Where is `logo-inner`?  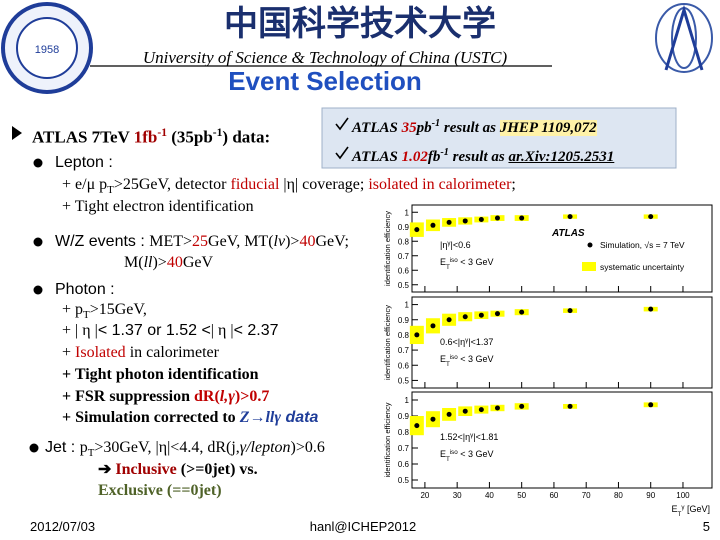
logo-inner is located at coordinates (47, 48).